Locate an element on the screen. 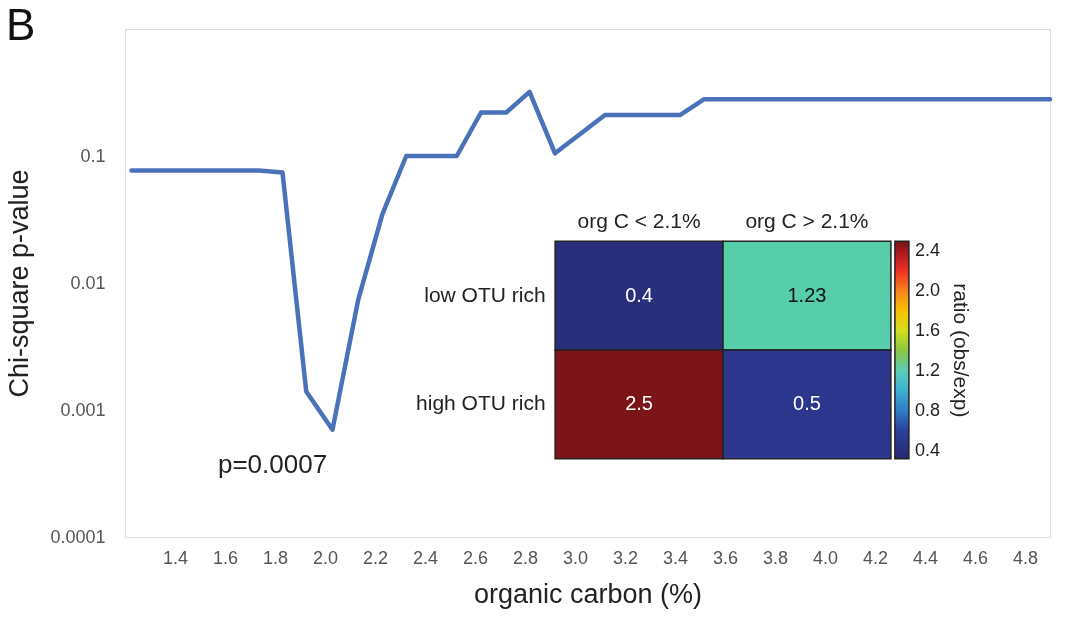 The height and width of the screenshot is (628, 1076). color-bar-label: 1.2 is located at coordinates (927, 370).